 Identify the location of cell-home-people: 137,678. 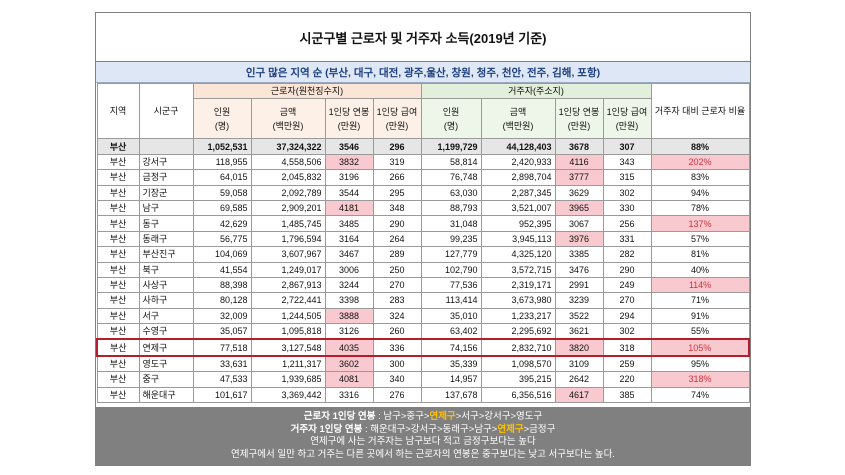
(451, 395).